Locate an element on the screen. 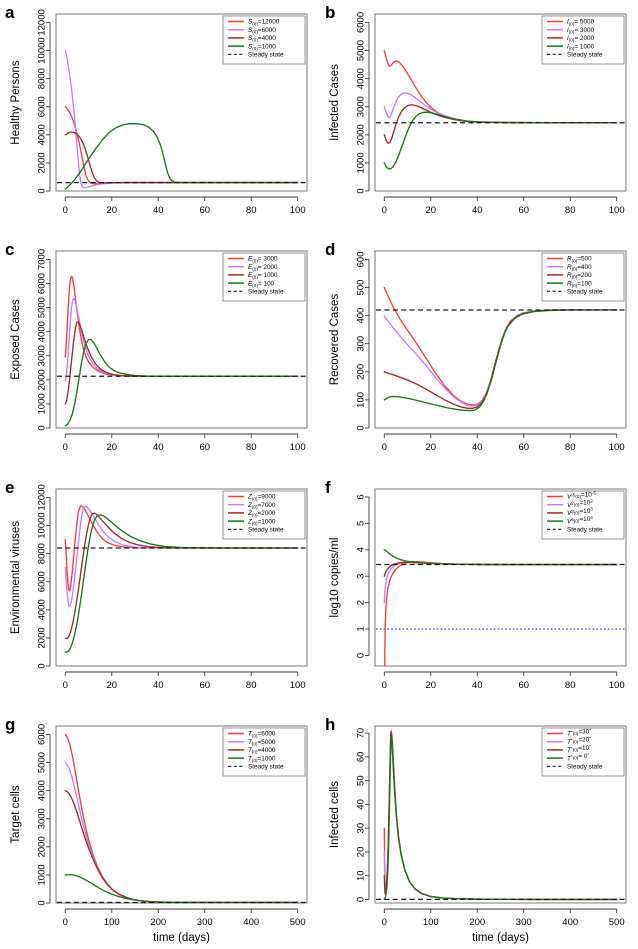 Image resolution: width=638 pixels, height=949 pixels. y-tick-label: 12000 is located at coordinates (42, 22).